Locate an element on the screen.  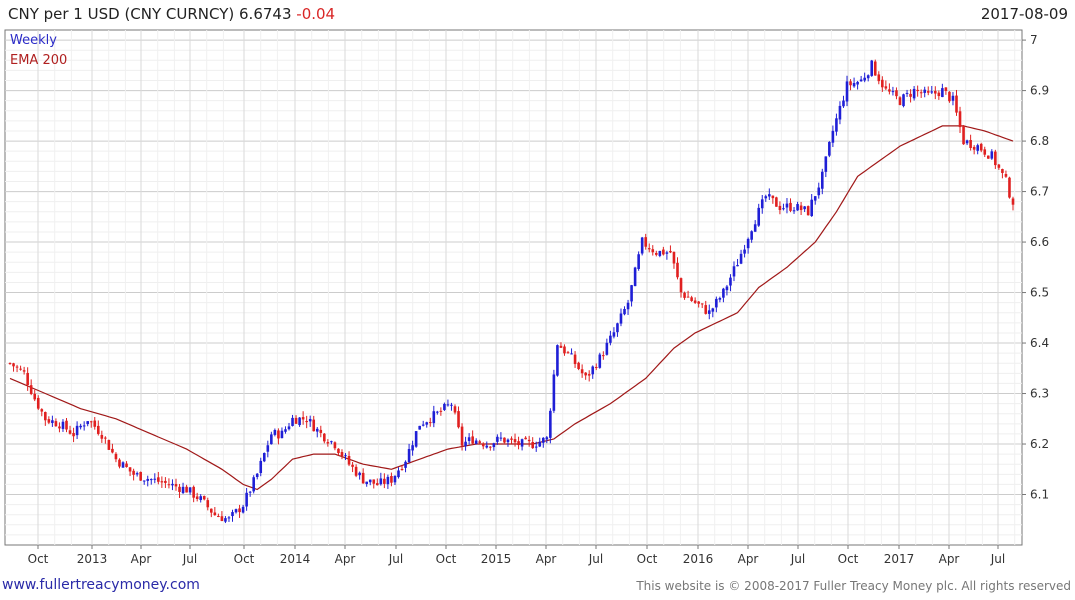
x-tick-label: Jul is located at coordinates (997, 559).